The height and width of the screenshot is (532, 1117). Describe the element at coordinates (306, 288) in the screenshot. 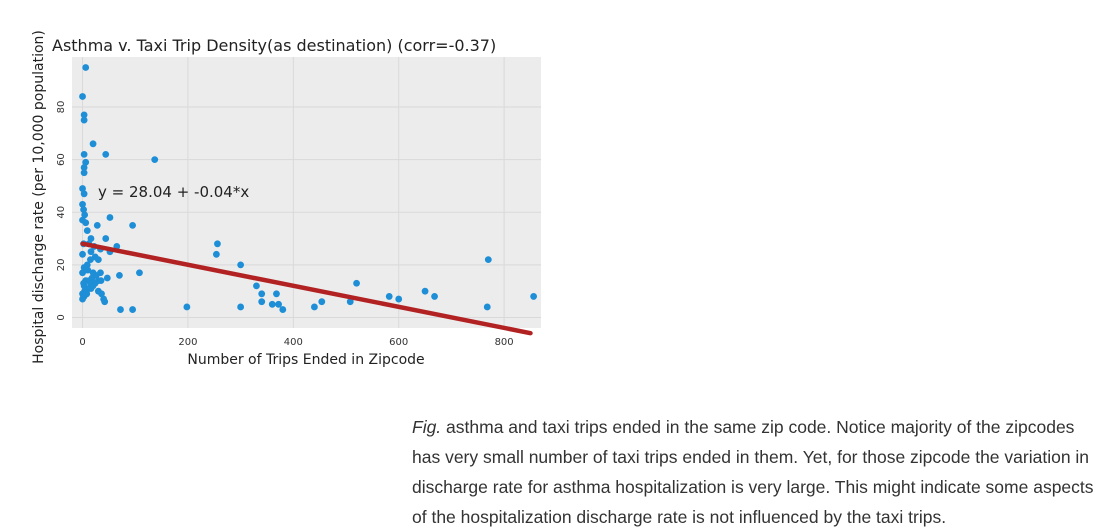

I see `regression-line` at that location.